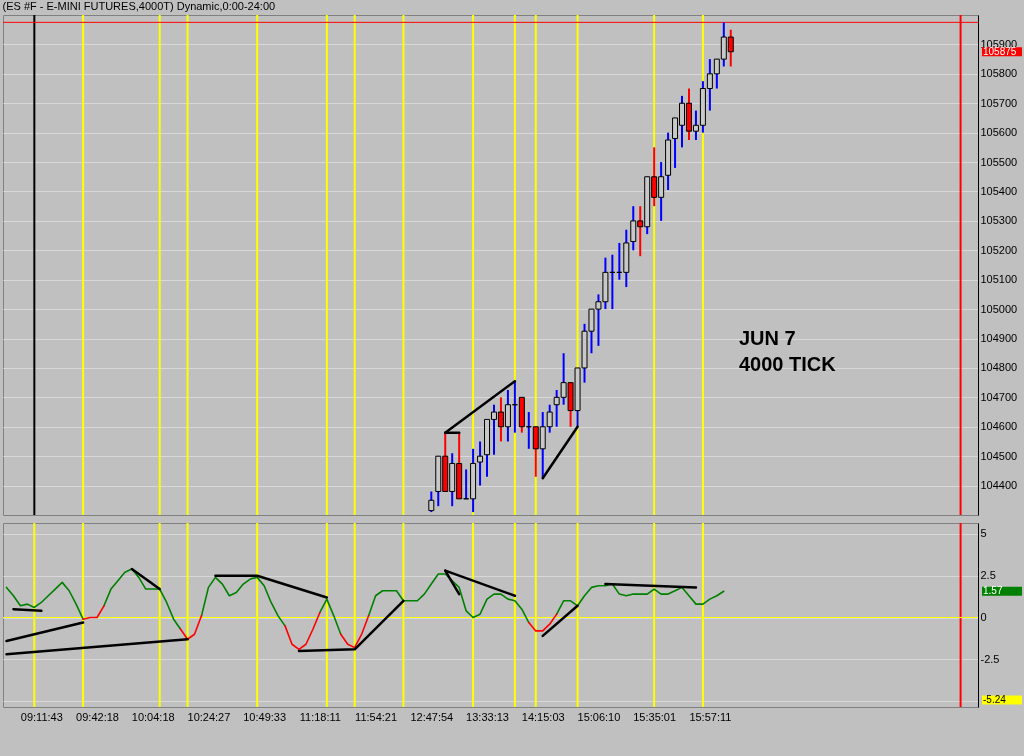 The height and width of the screenshot is (756, 1024). Describe the element at coordinates (265, 716) in the screenshot. I see `x-tick-label: 10:49:33` at that location.